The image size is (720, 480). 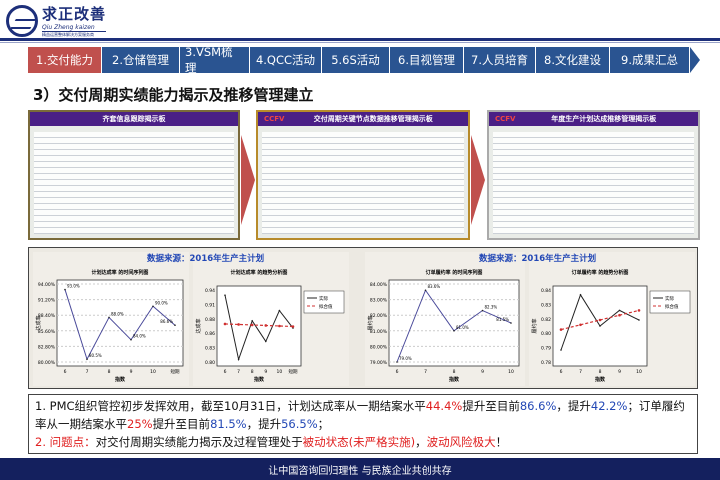 What do you see at coordinates (650, 60) in the screenshot?
I see `tab-9: 9.成果汇总` at bounding box center [650, 60].